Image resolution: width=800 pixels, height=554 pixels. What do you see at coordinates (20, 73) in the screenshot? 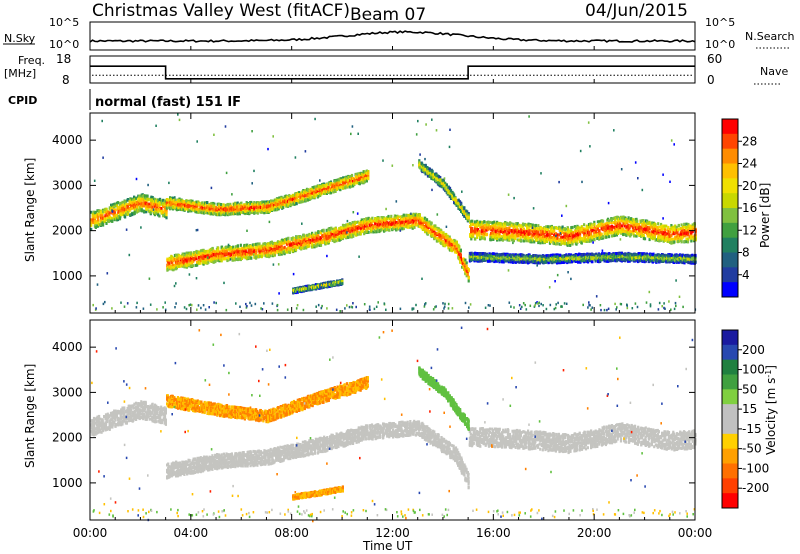
I see `freq-label-line2: [MHz]` at bounding box center [20, 73].